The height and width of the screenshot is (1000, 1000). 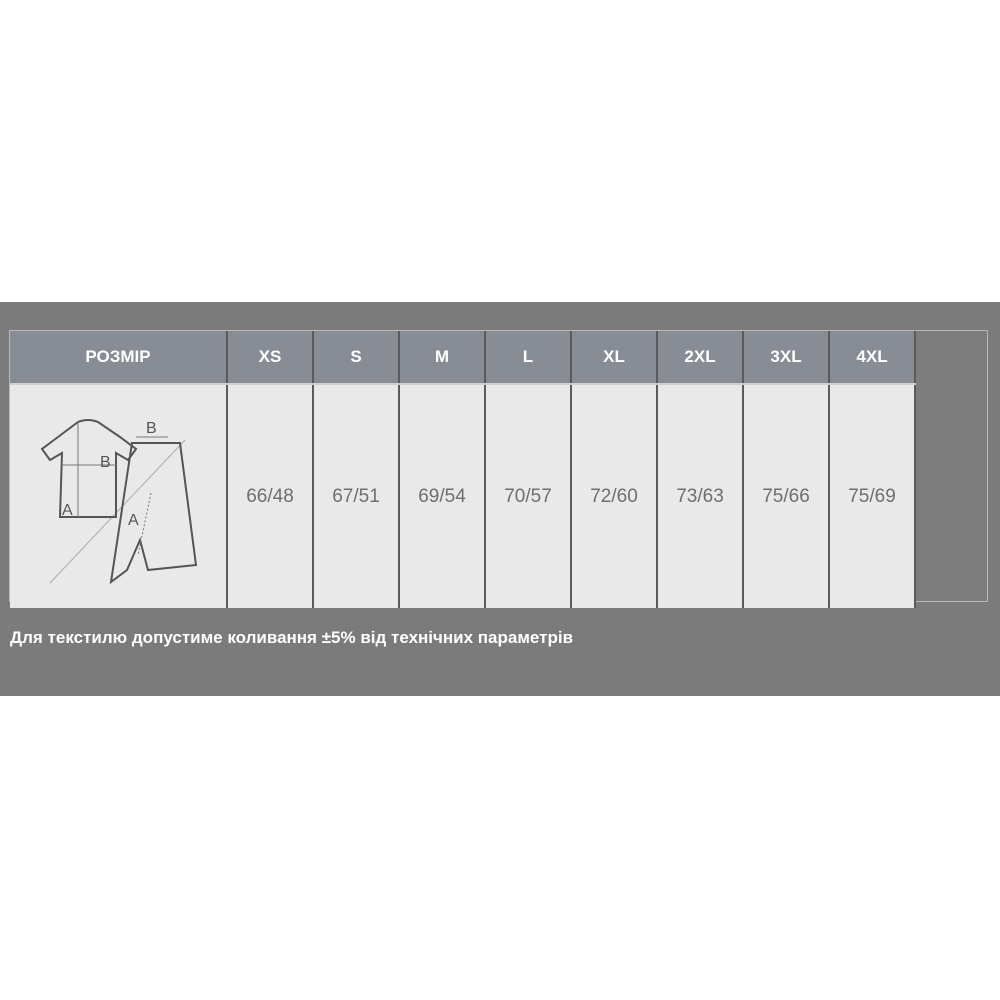 I want to click on header-size: L, so click(x=528, y=358).